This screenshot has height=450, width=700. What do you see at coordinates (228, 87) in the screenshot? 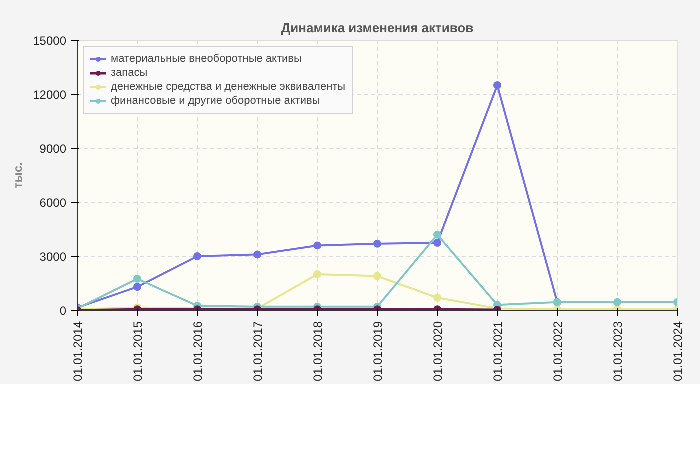
I see `legend-label: денежные средства и денежные эквиваленты` at bounding box center [228, 87].